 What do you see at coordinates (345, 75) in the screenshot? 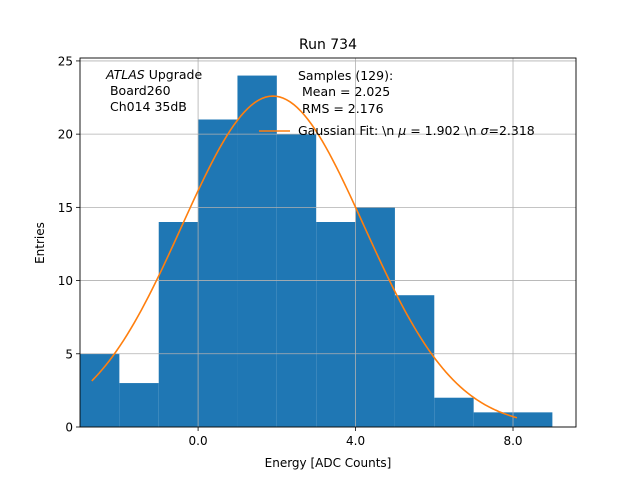
I see `legend-samples-title: Samples (129):` at bounding box center [345, 75].